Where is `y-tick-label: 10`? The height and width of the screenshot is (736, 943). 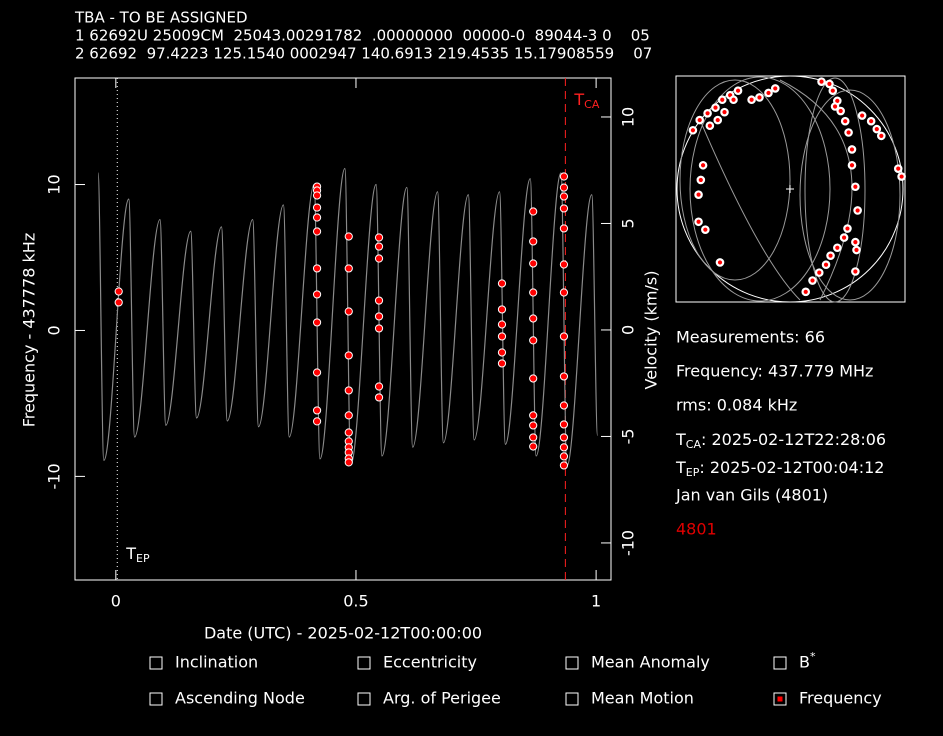
y-tick-label: 10 is located at coordinates (54, 184).